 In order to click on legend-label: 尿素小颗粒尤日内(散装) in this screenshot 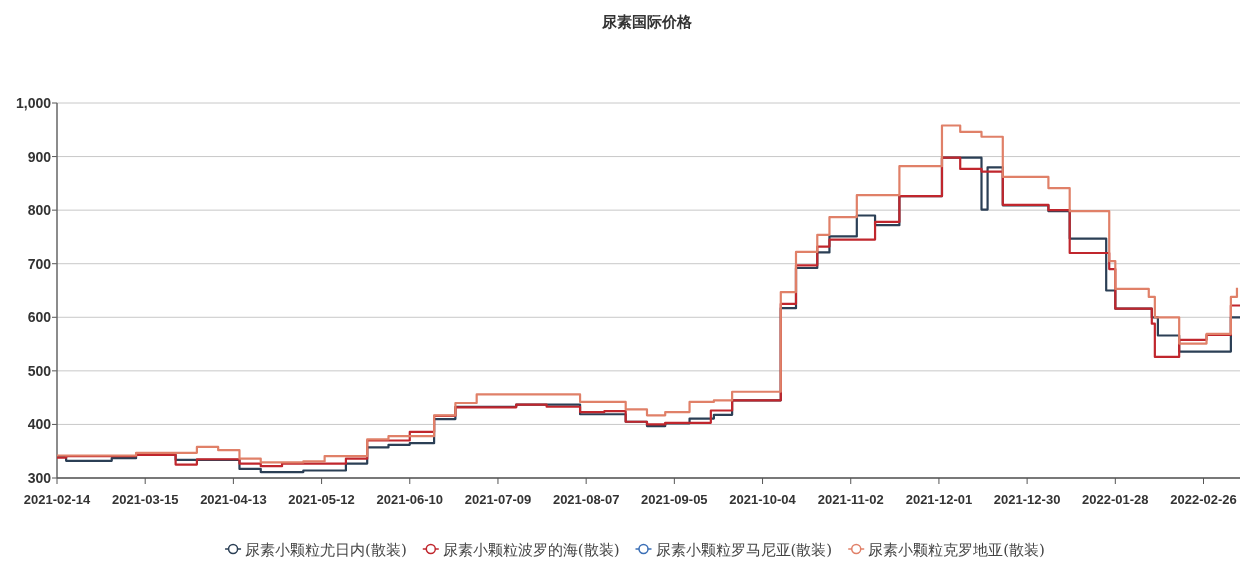, I will do `click(326, 550)`.